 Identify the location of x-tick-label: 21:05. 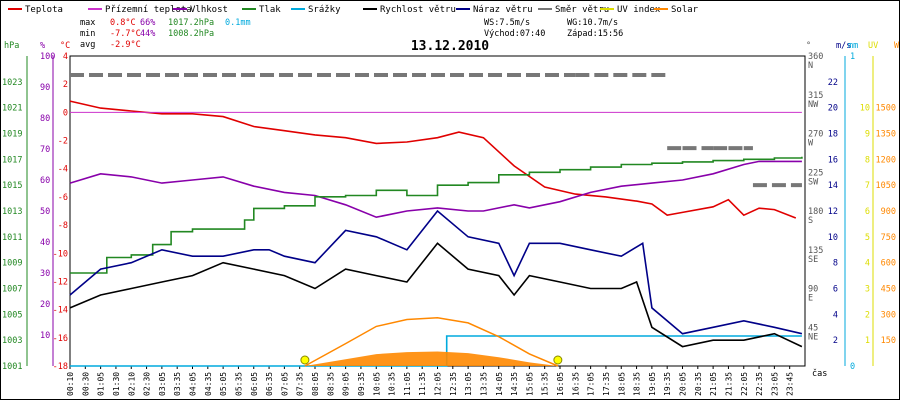
(713, 384).